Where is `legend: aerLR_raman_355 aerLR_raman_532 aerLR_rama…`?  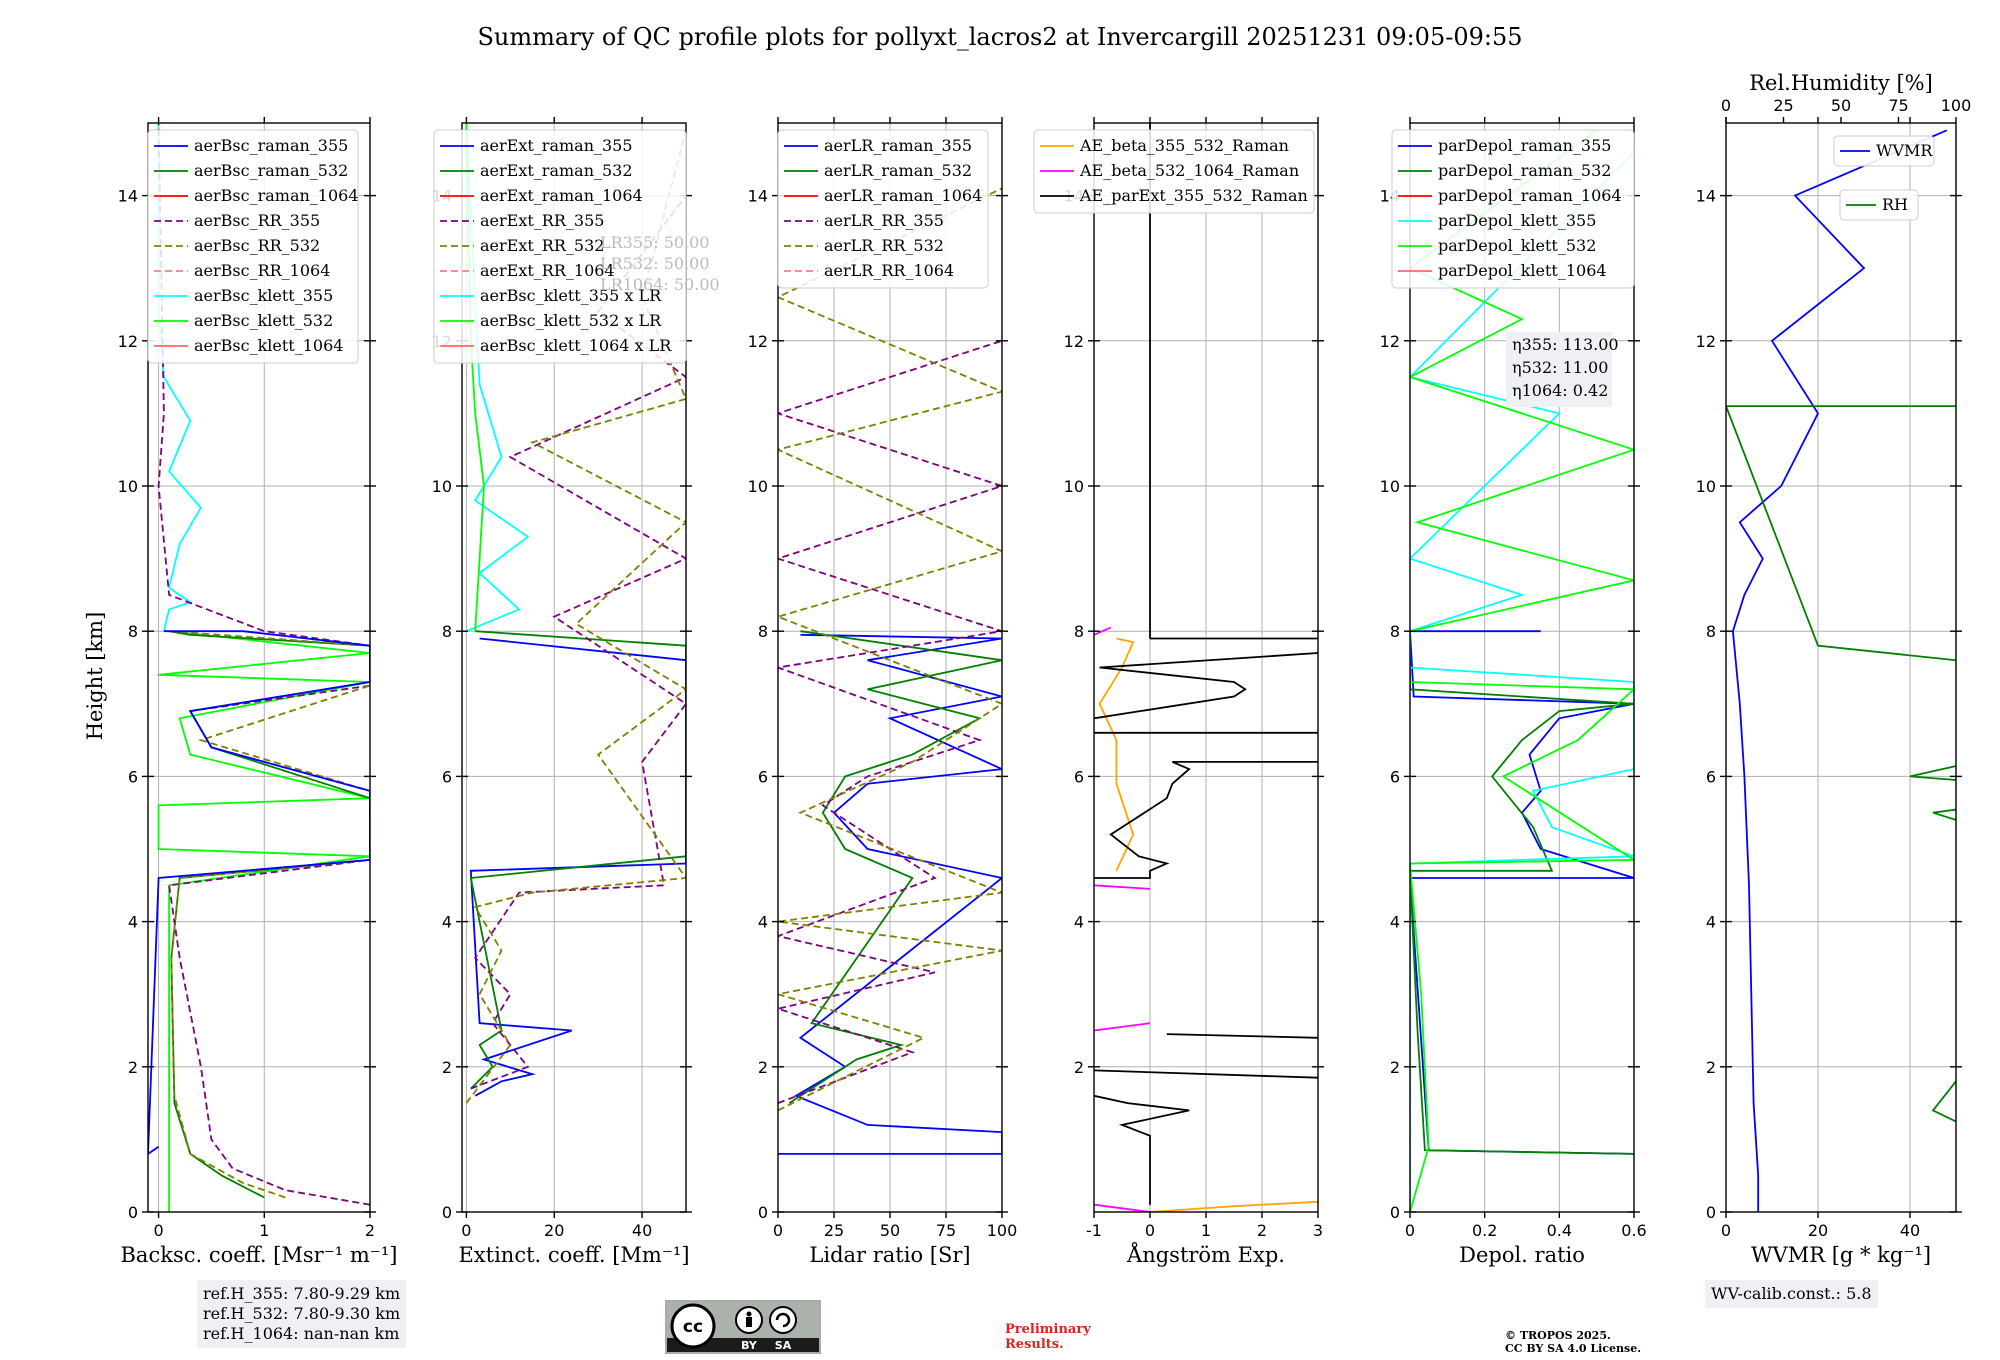
legend: aerLR_raman_355 aerLR_raman_532 aerLR_rama… is located at coordinates (883, 209).